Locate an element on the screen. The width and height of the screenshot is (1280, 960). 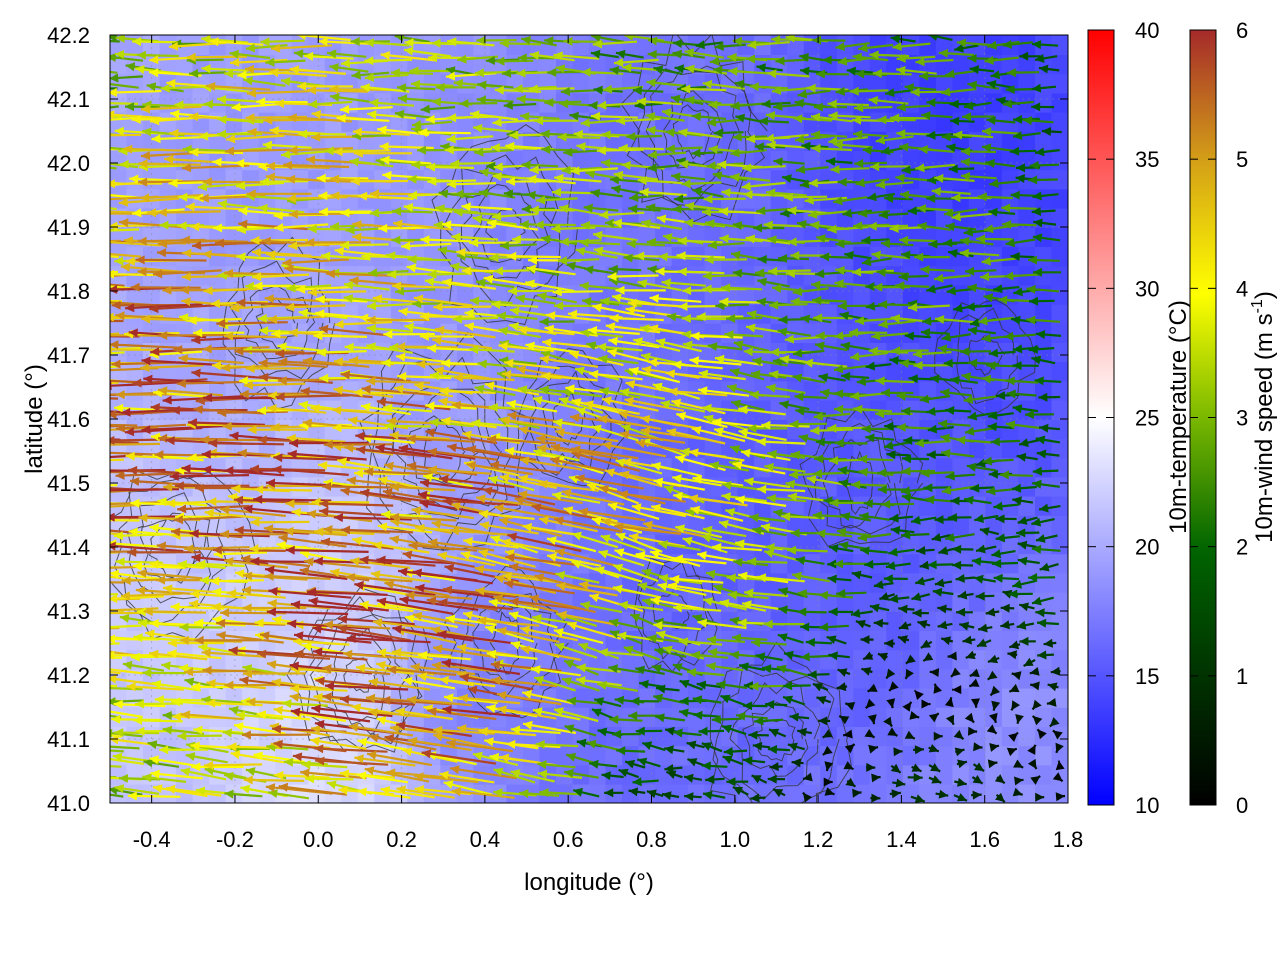
x-tick-label: 0.6 is located at coordinates (568, 839).